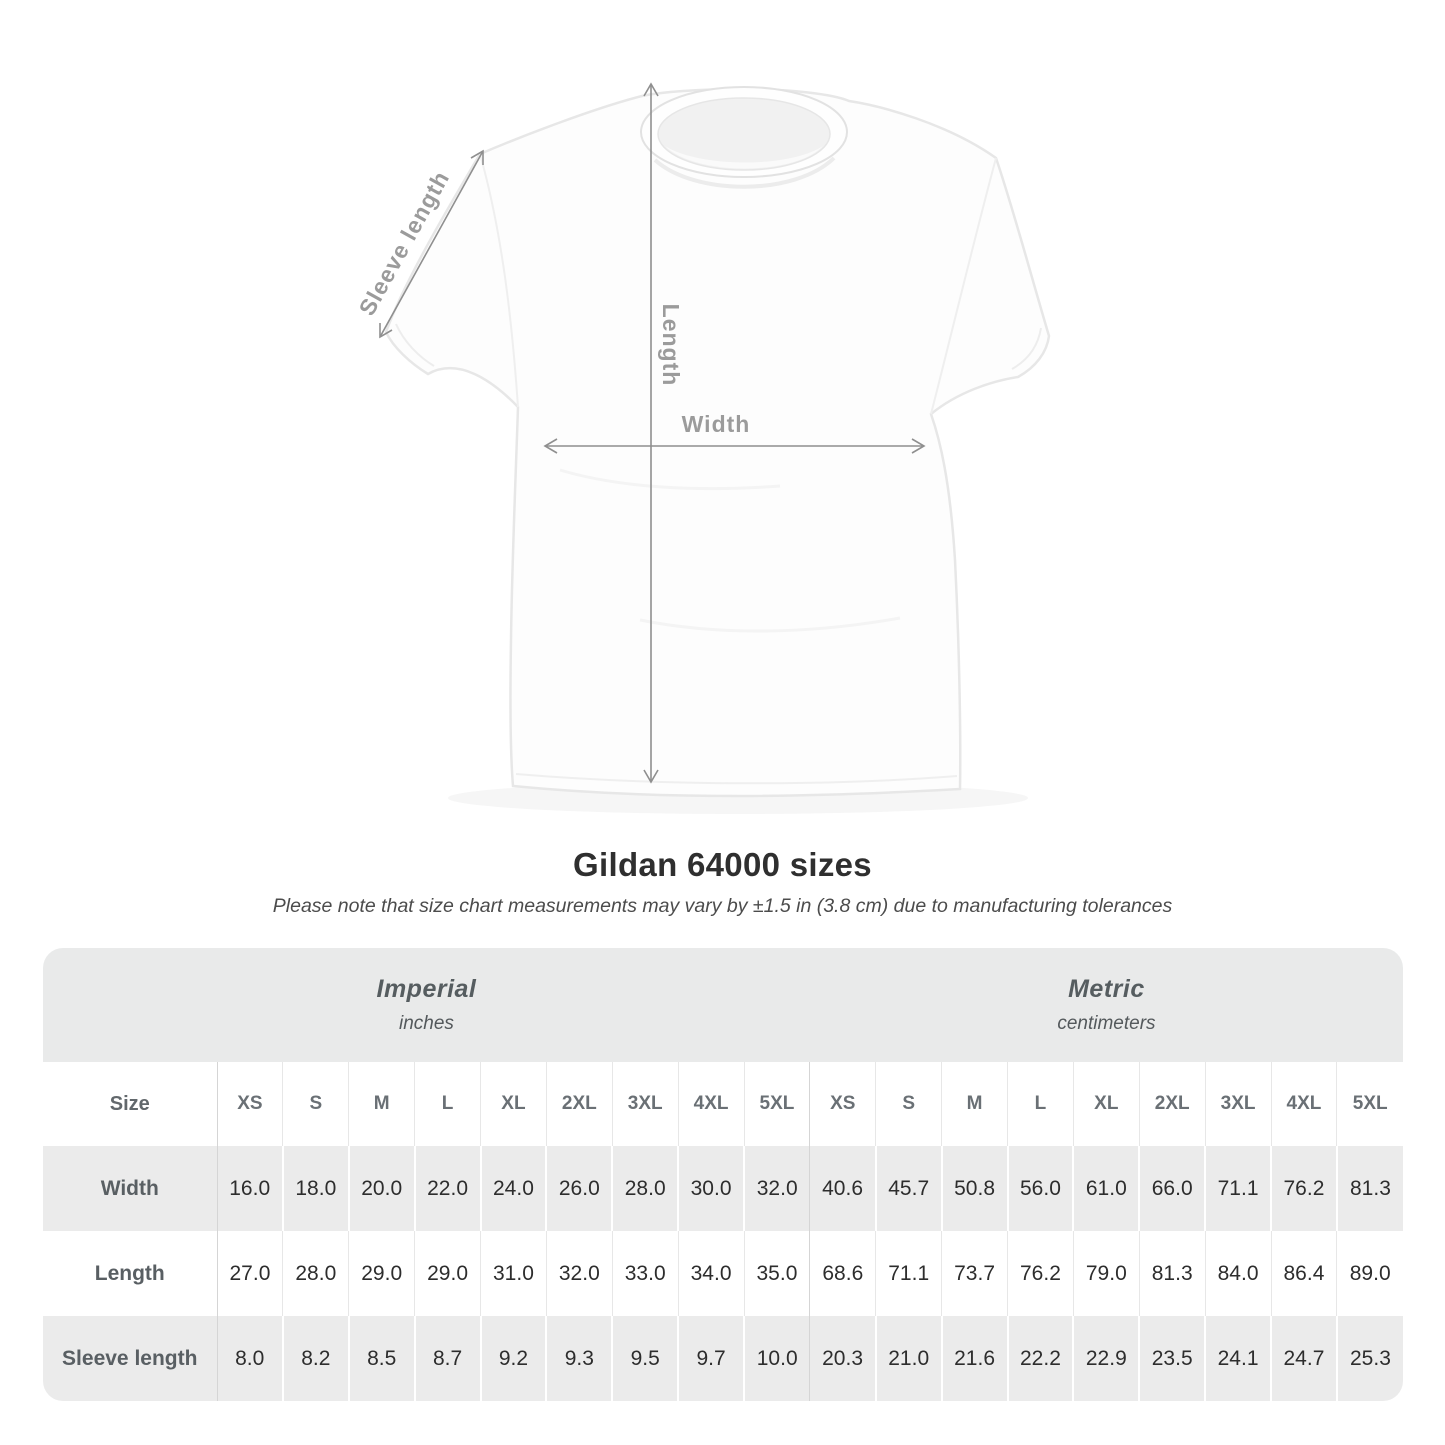 The height and width of the screenshot is (1445, 1445). Describe the element at coordinates (1237, 1104) in the screenshot. I see `size-col-header: 3XL` at that location.